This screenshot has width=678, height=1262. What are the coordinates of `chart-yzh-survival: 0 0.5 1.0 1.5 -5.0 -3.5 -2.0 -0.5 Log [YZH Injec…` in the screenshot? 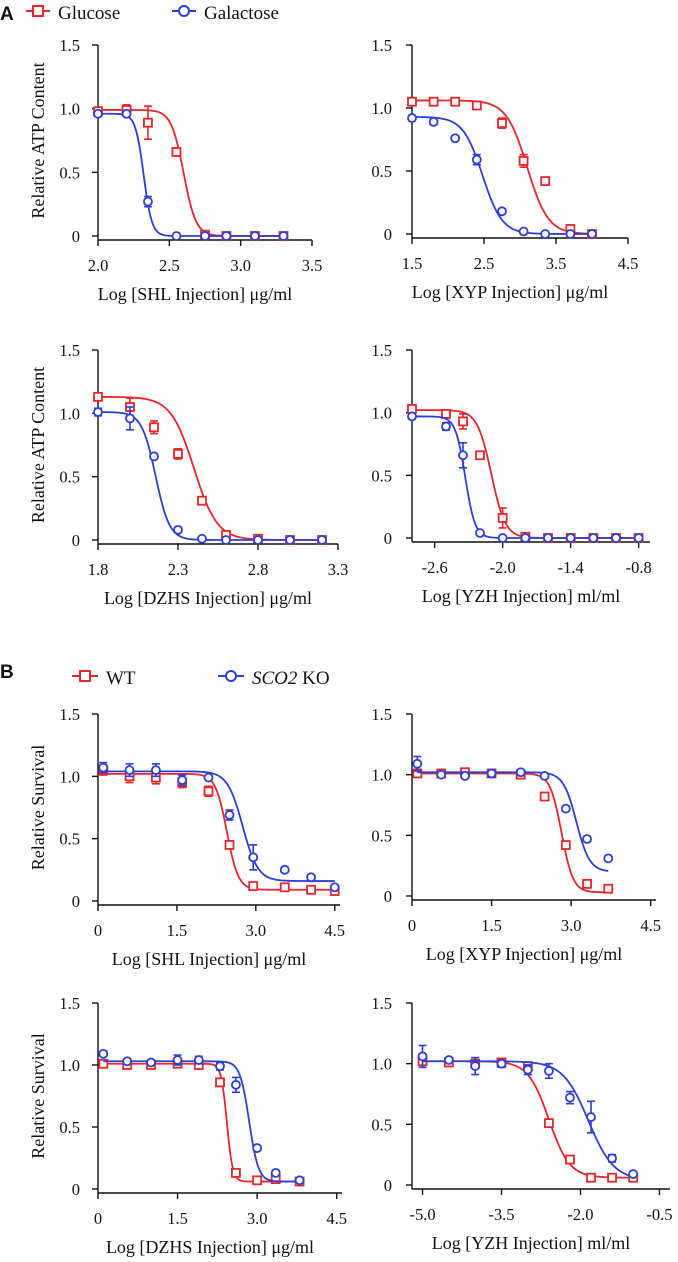 It's located at (521, 1123).